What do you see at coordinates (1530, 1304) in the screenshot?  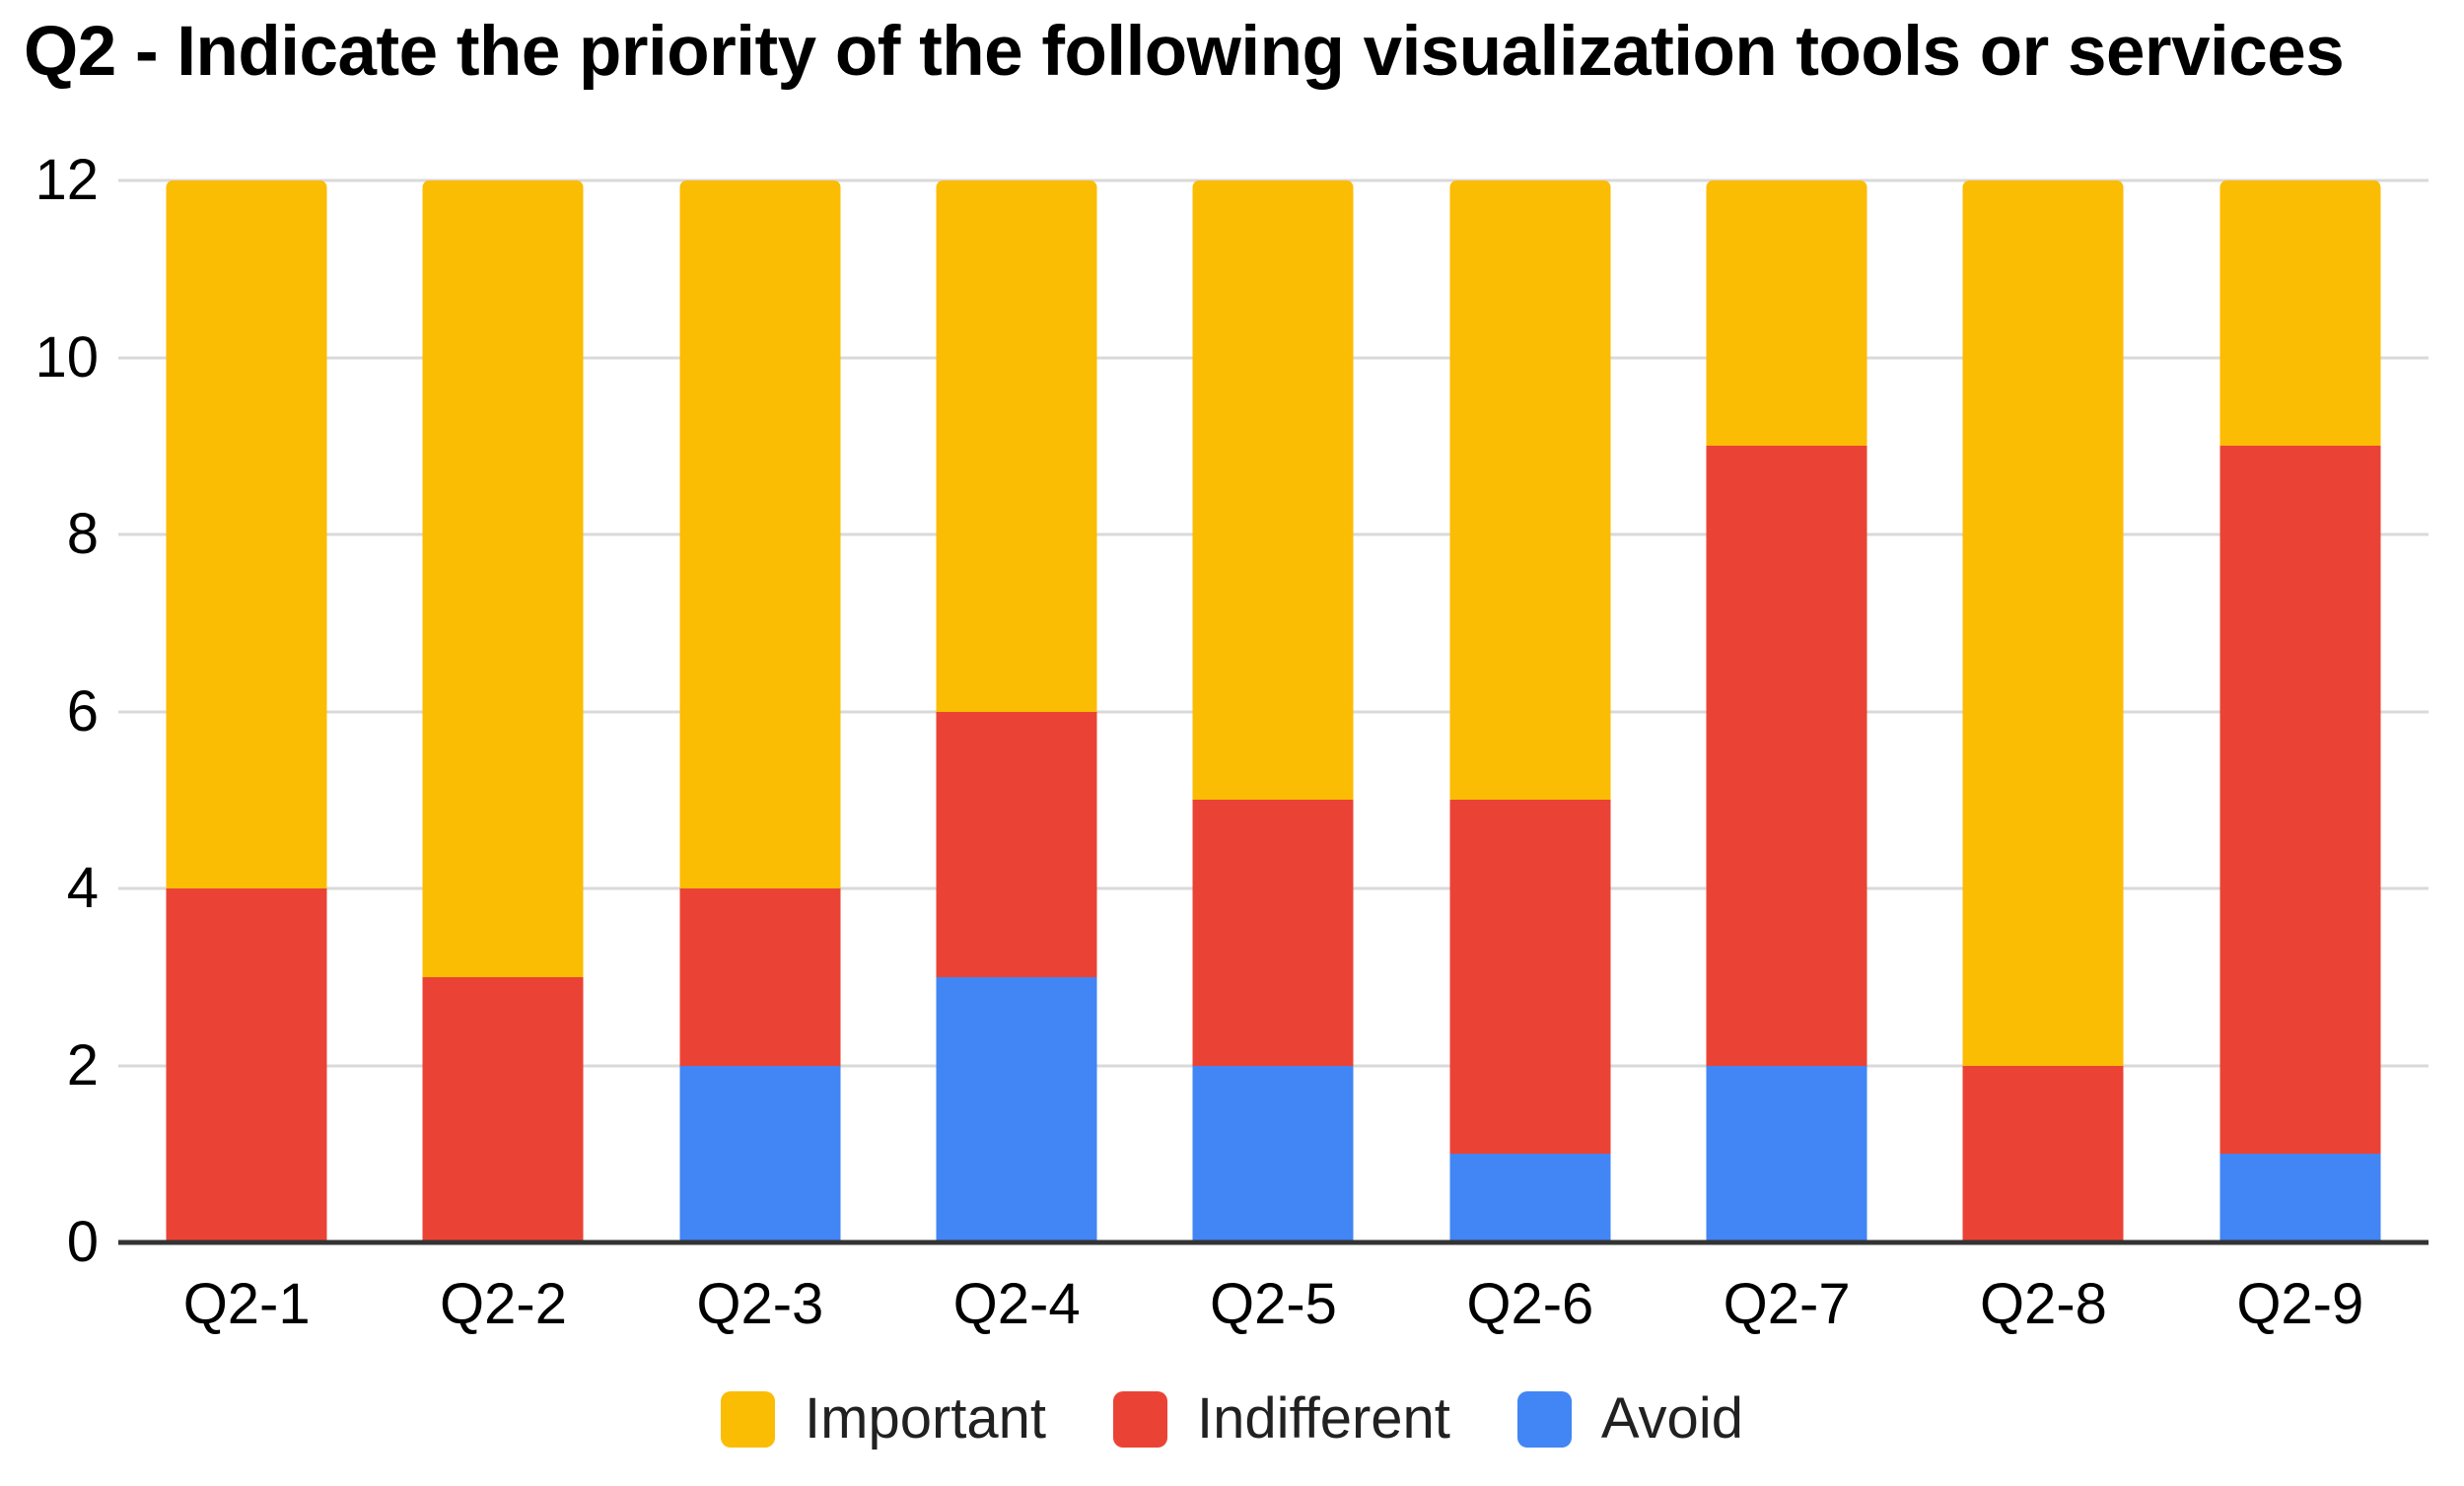 I see `x-tick-label-Q2-6: Q2-6` at bounding box center [1530, 1304].